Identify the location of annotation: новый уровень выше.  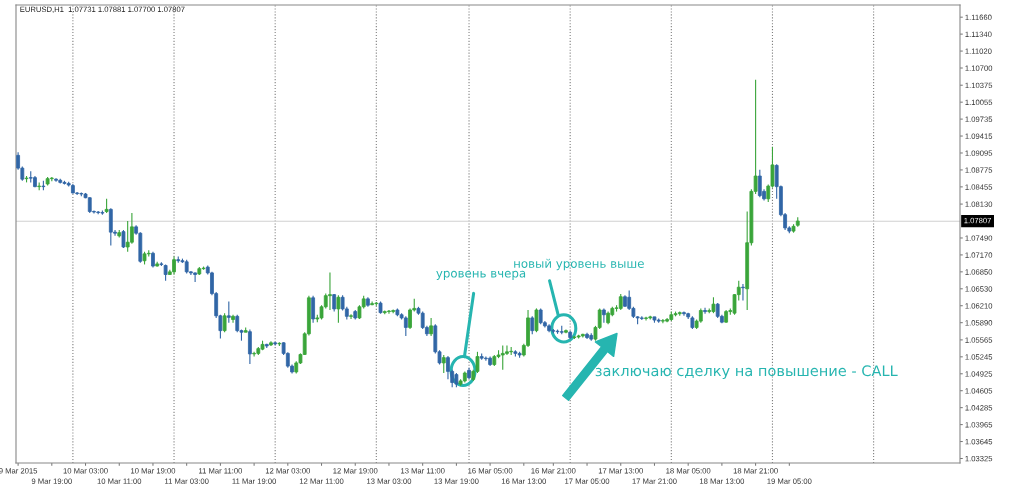
(579, 264).